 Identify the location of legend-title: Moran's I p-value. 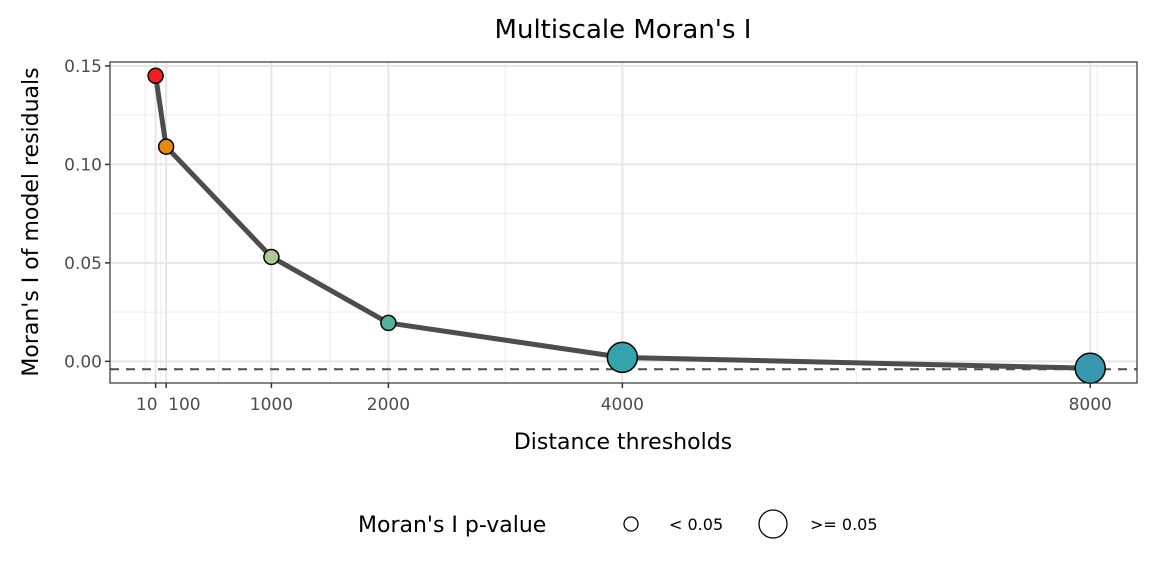
(452, 525).